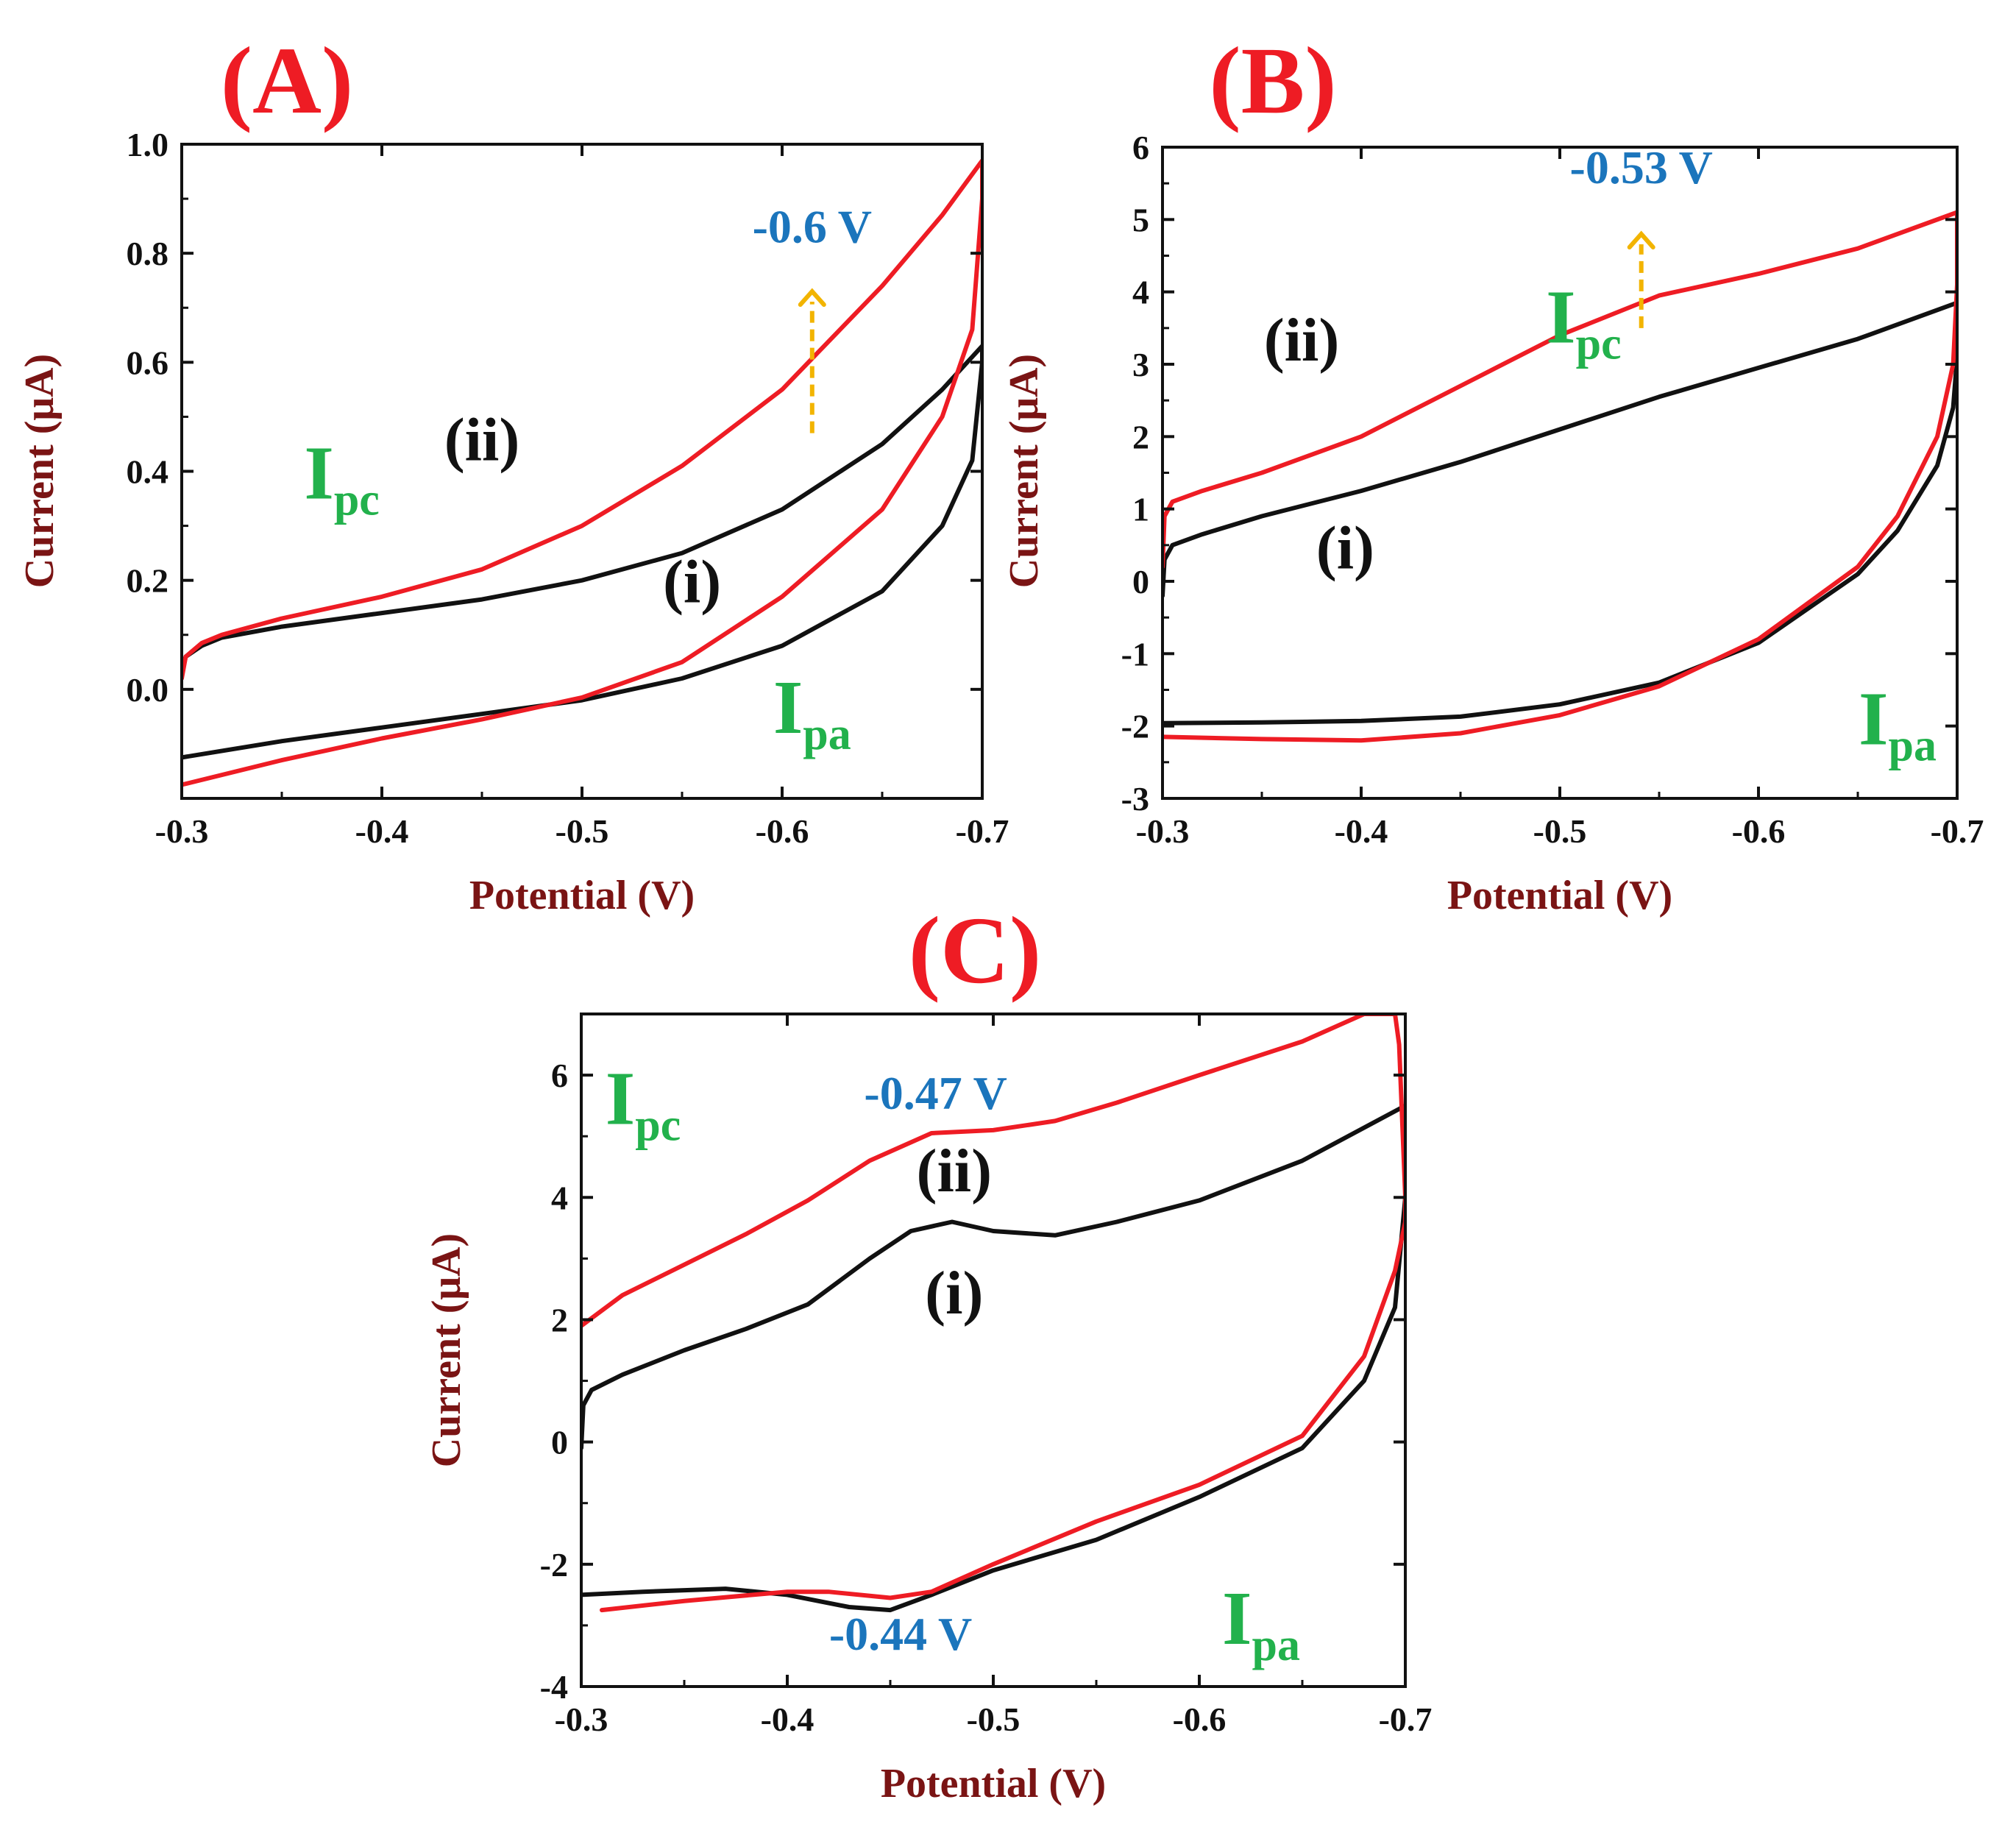 This screenshot has width=2016, height=1844. I want to click on panel-label: (A), so click(287, 81).